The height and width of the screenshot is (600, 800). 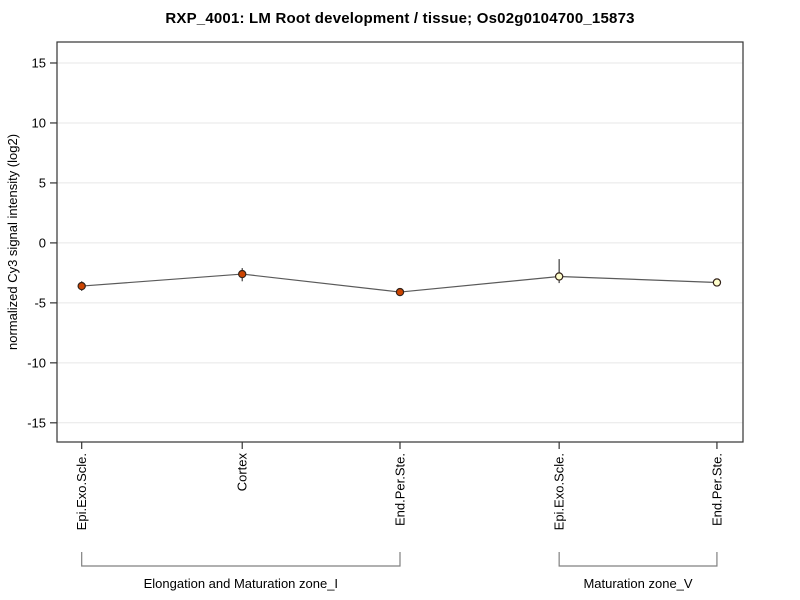 I want to click on x-tick-label: Cortex, so click(x=242, y=472).